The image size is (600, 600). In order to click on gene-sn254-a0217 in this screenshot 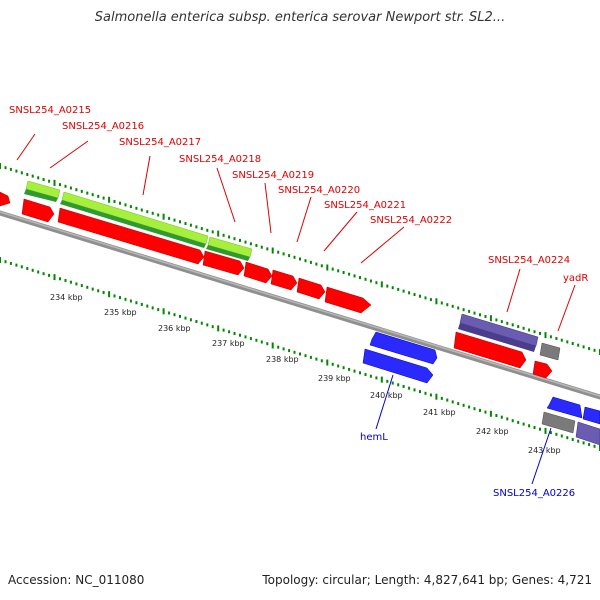, I will do `click(134, 219)`.